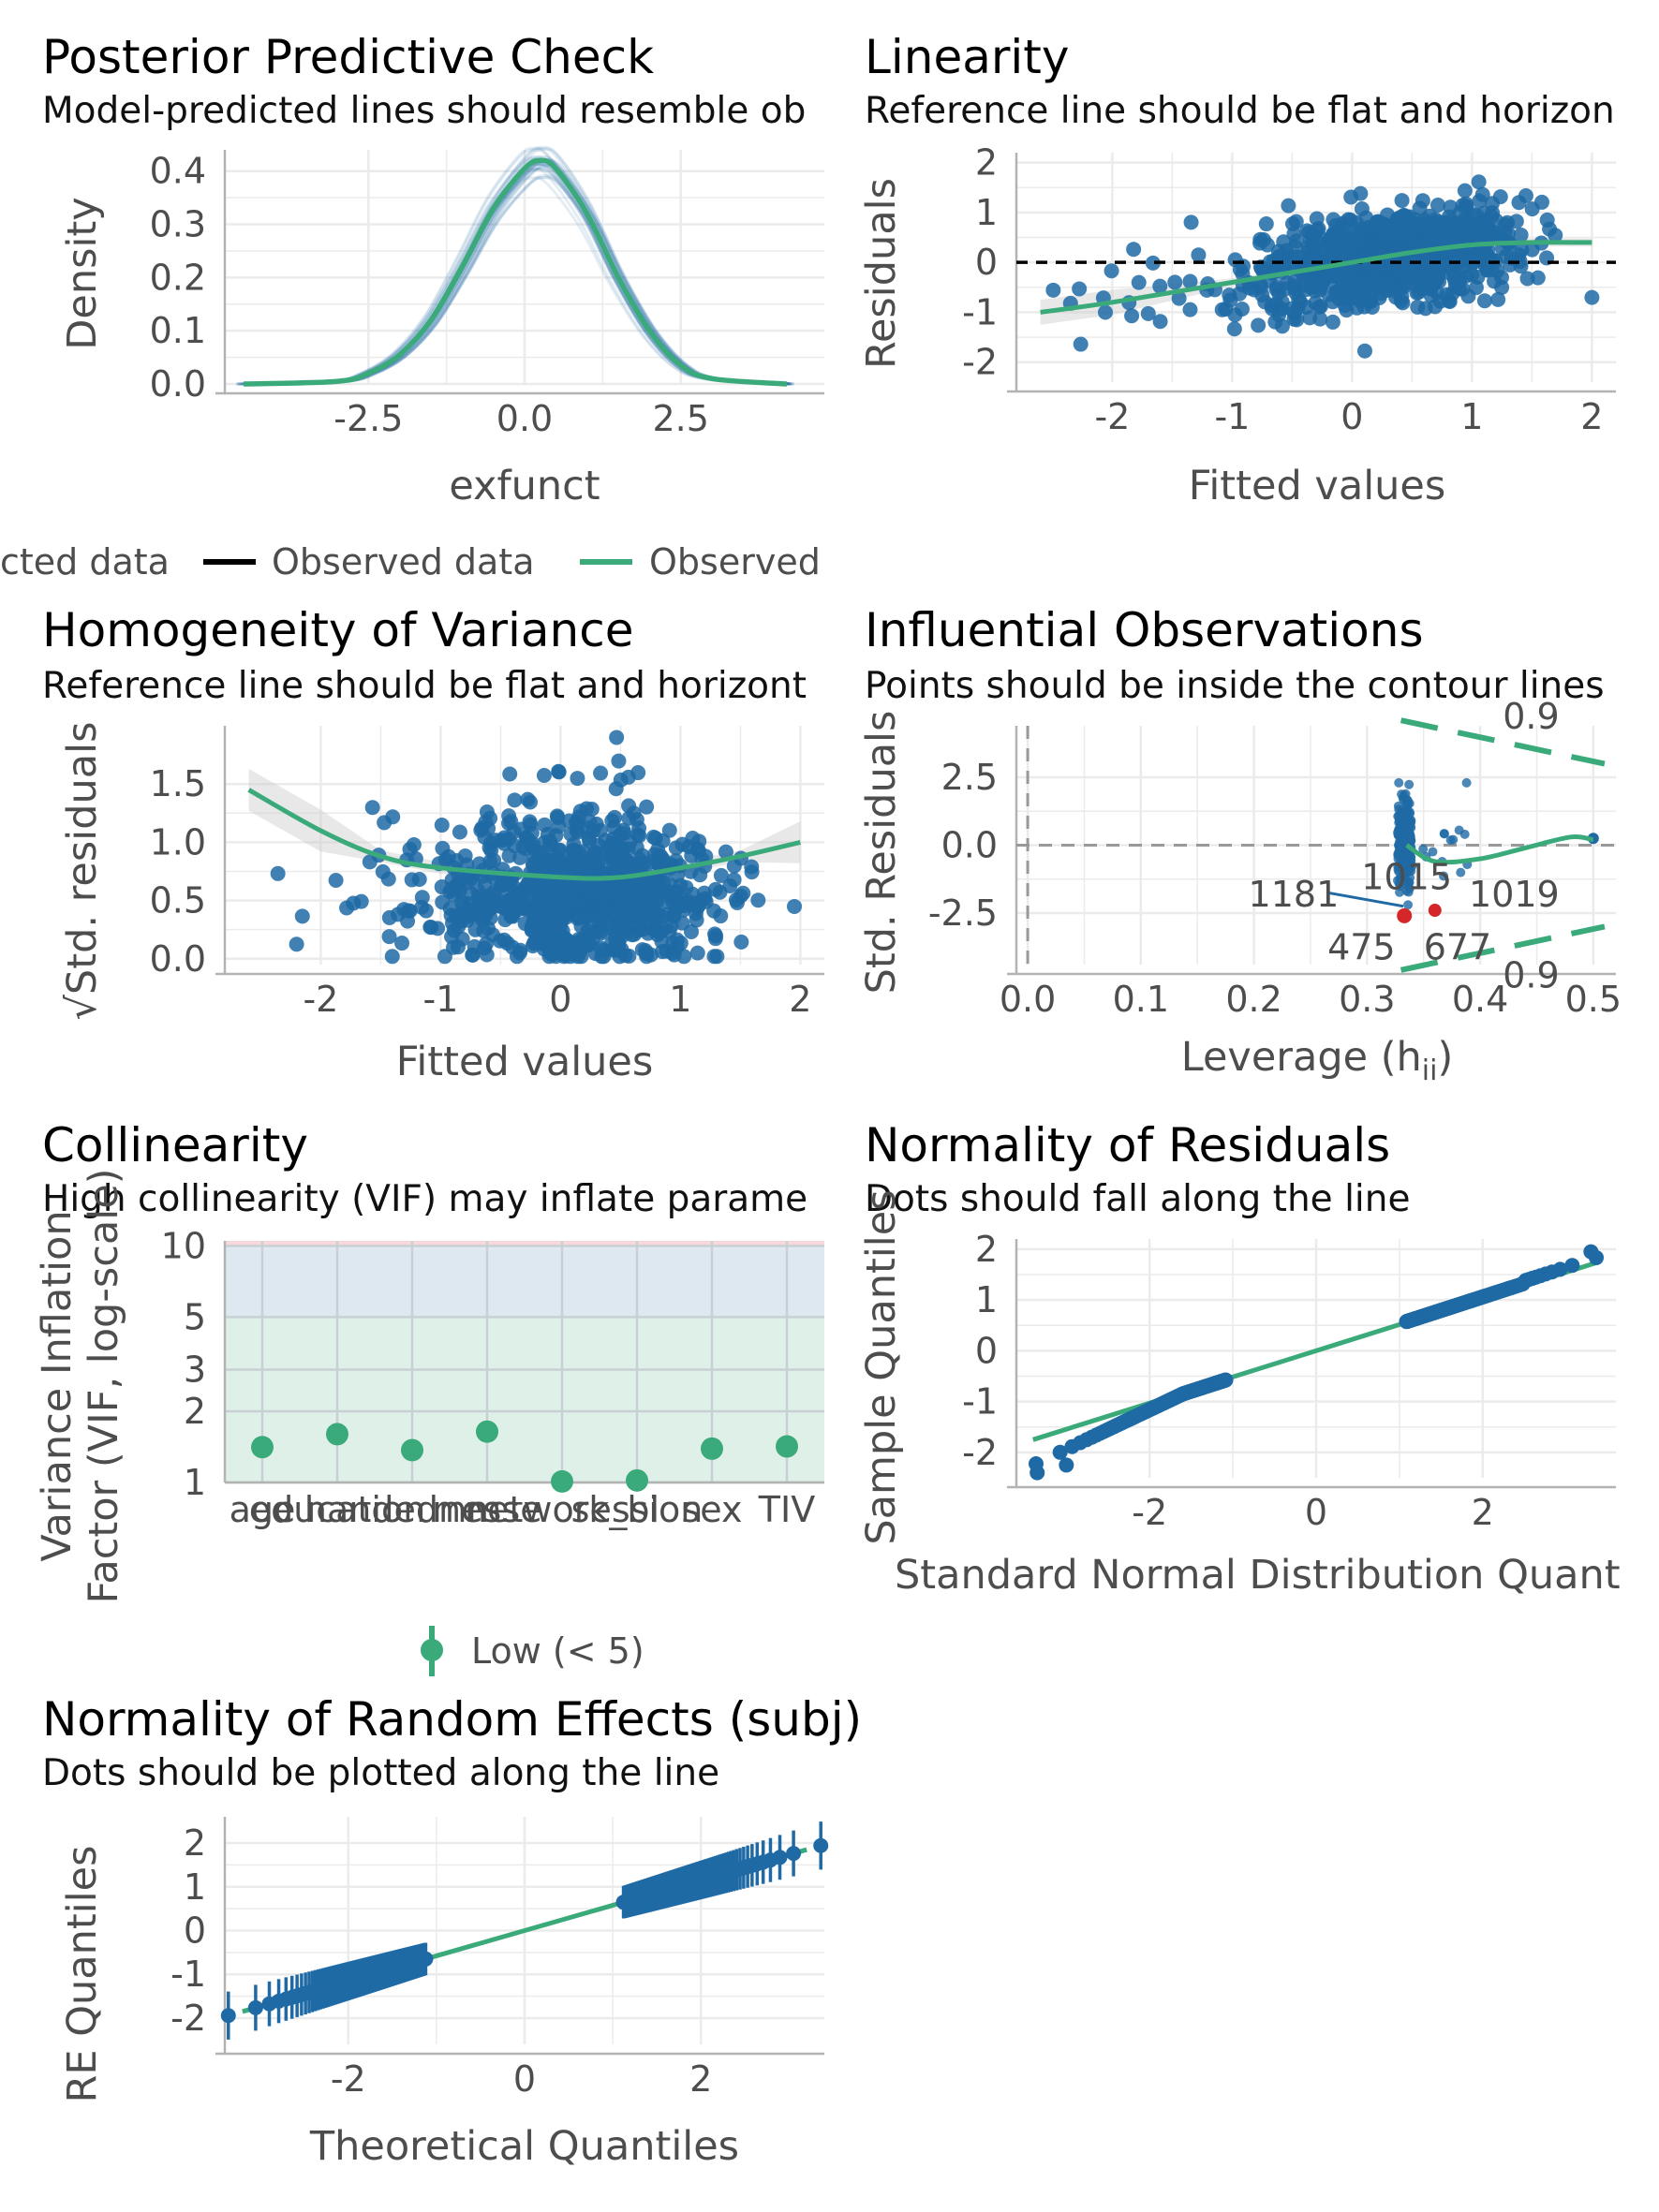 The height and width of the screenshot is (2212, 1659). I want to click on linearity-ci-band, so click(1316, 281).